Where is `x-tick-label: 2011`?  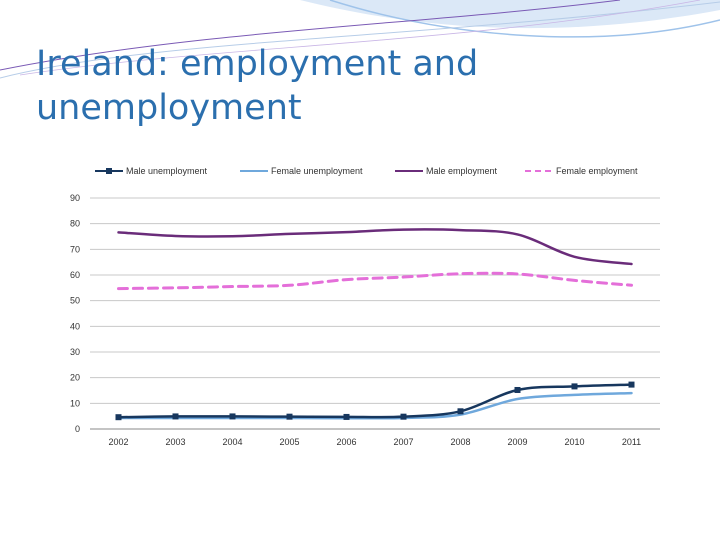 x-tick-label: 2011 is located at coordinates (631, 442).